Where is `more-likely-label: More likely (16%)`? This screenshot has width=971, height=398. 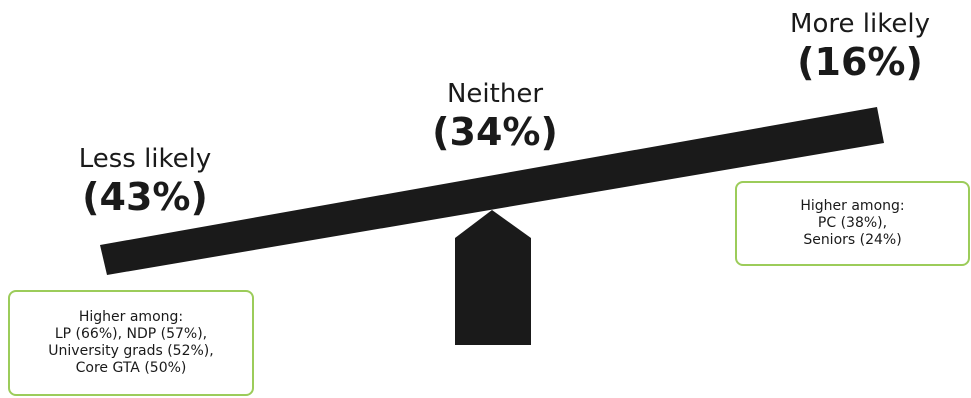 more-likely-label: More likely (16%) is located at coordinates (860, 46).